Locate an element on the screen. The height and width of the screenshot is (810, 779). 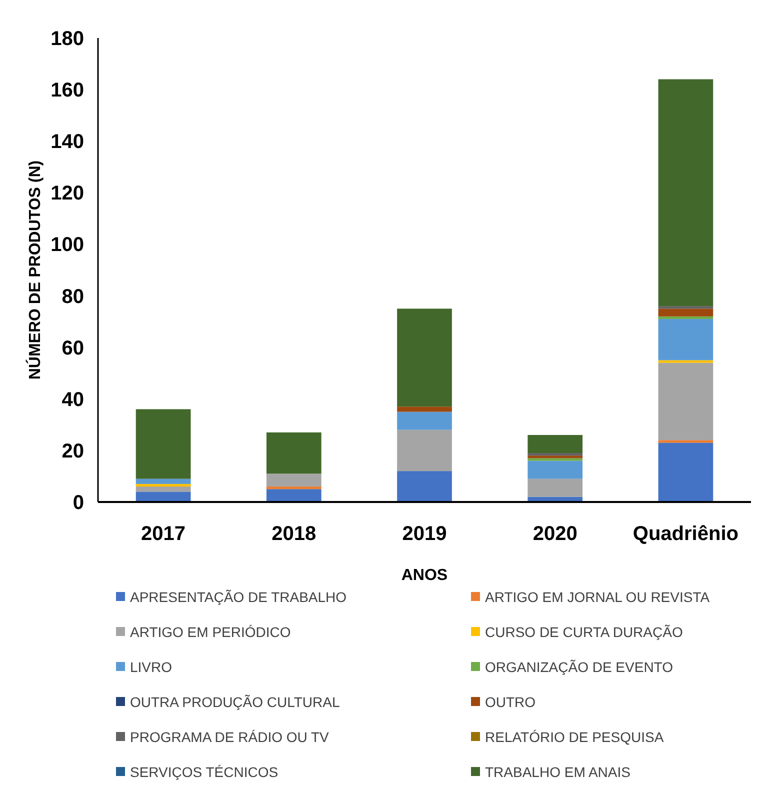
x-tick-label: Quadriênio is located at coordinates (685, 534).